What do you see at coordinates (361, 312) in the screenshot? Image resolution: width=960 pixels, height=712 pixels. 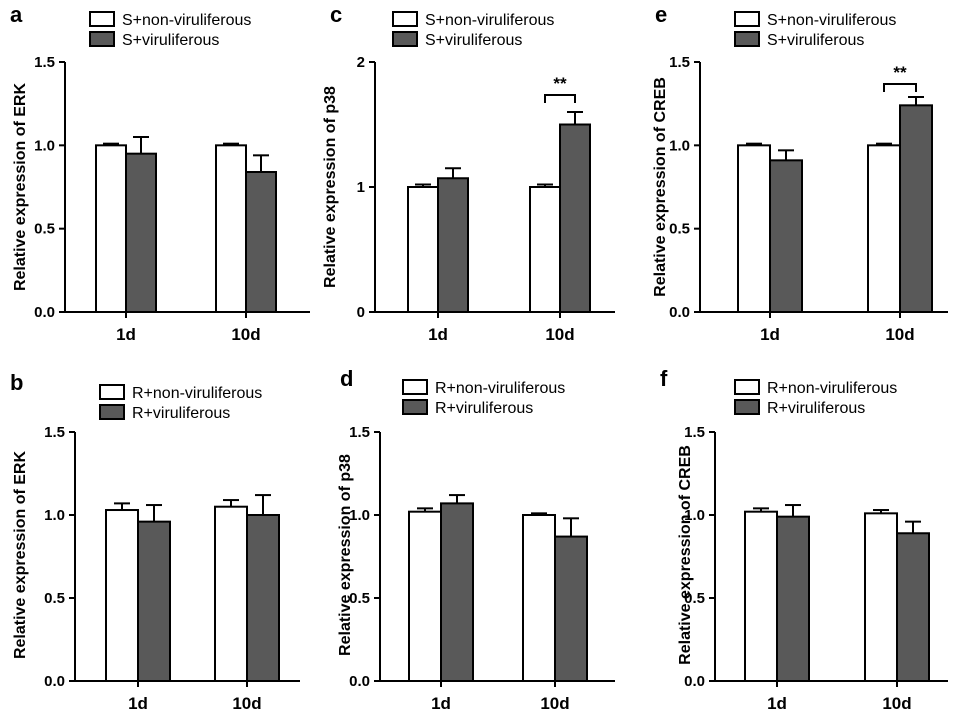 I see `y-tick-label: 0` at bounding box center [361, 312].